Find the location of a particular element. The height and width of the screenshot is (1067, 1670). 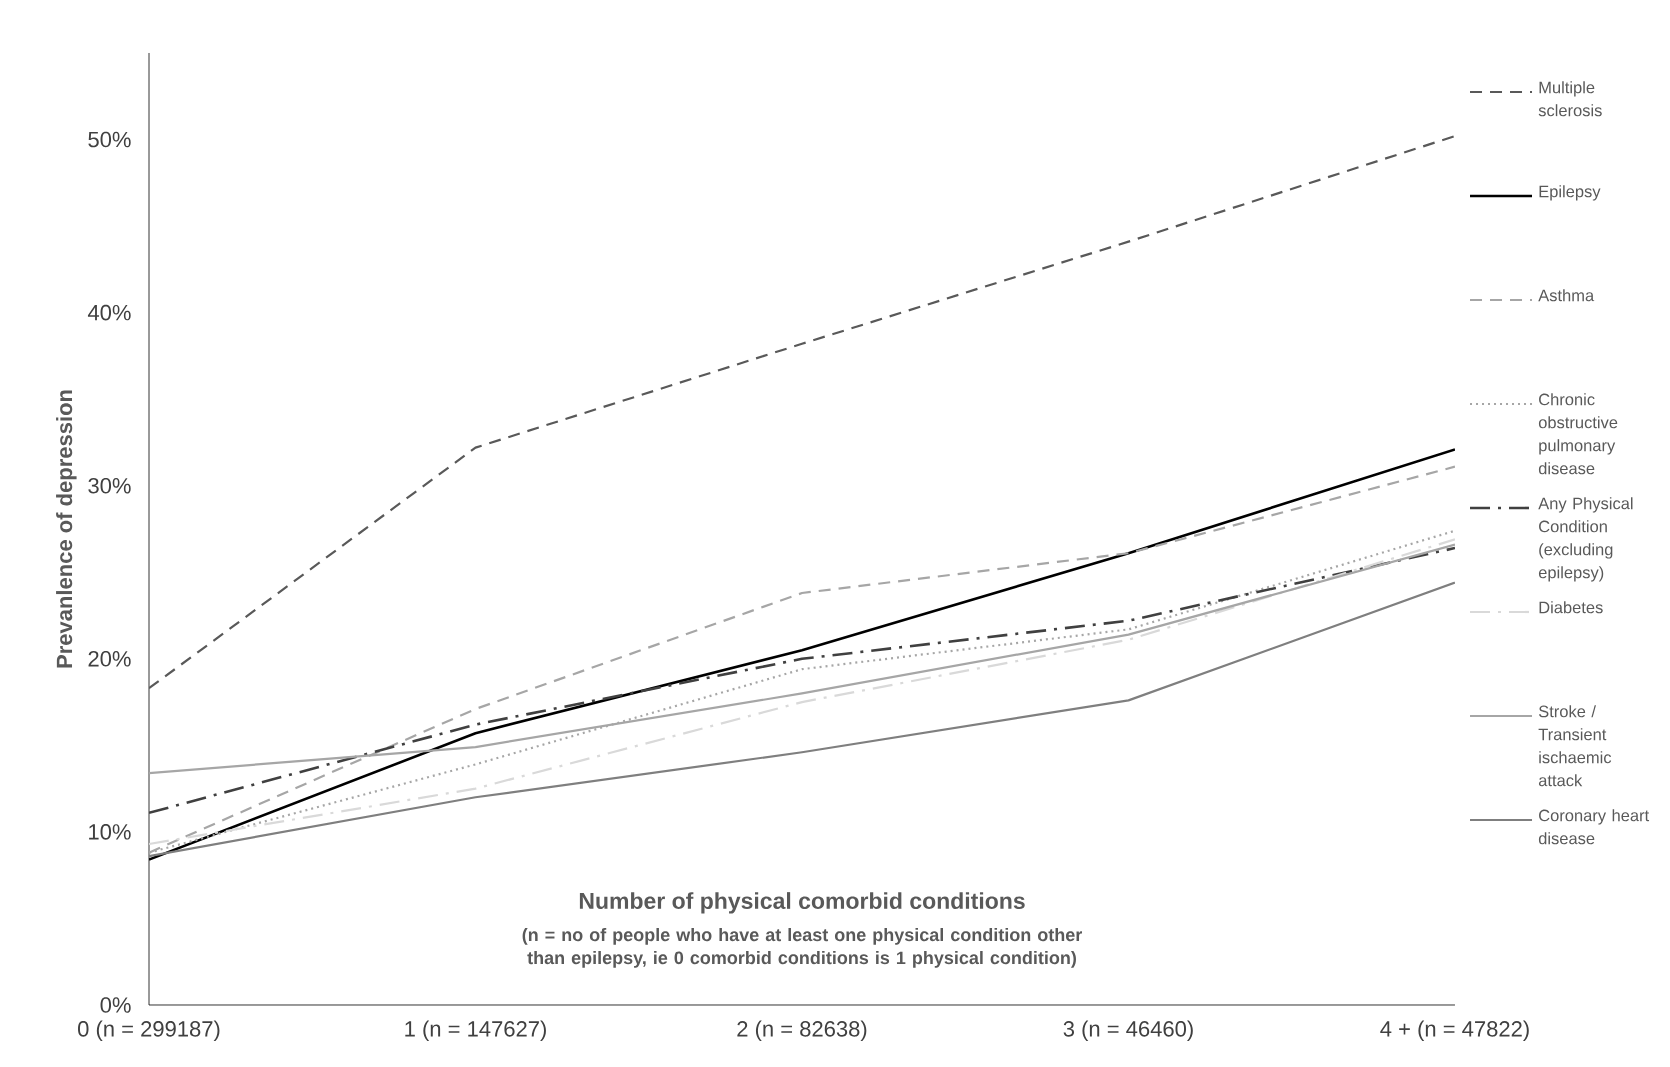

legend-label: Stroke / Transient ischaemic attack is located at coordinates (1575, 746).